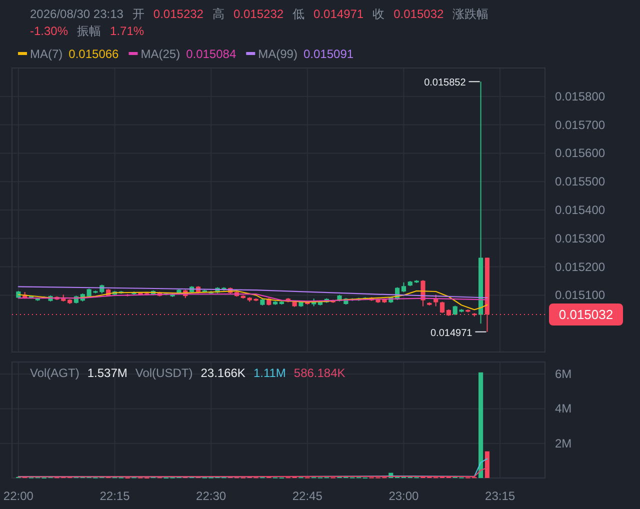 The image size is (640, 509). Describe the element at coordinates (218, 14) in the screenshot. I see `text: 高` at that location.